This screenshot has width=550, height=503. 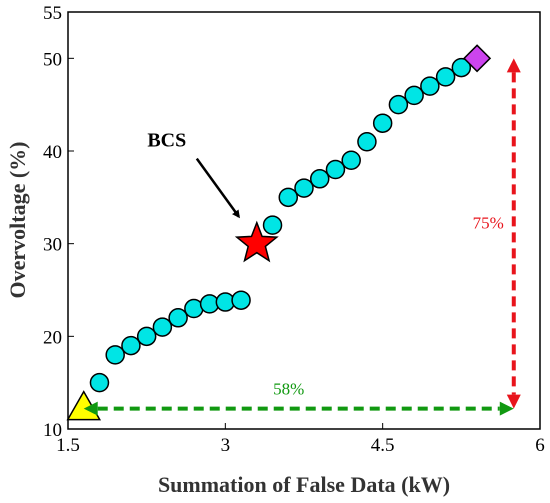 I want to click on y-tick-label: 30, so click(x=52, y=245).